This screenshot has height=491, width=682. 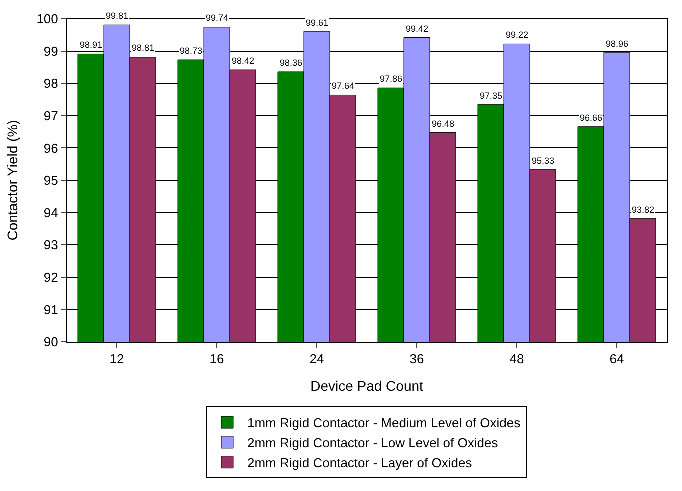 I want to click on y-tick-label: 100, so click(x=47, y=19).